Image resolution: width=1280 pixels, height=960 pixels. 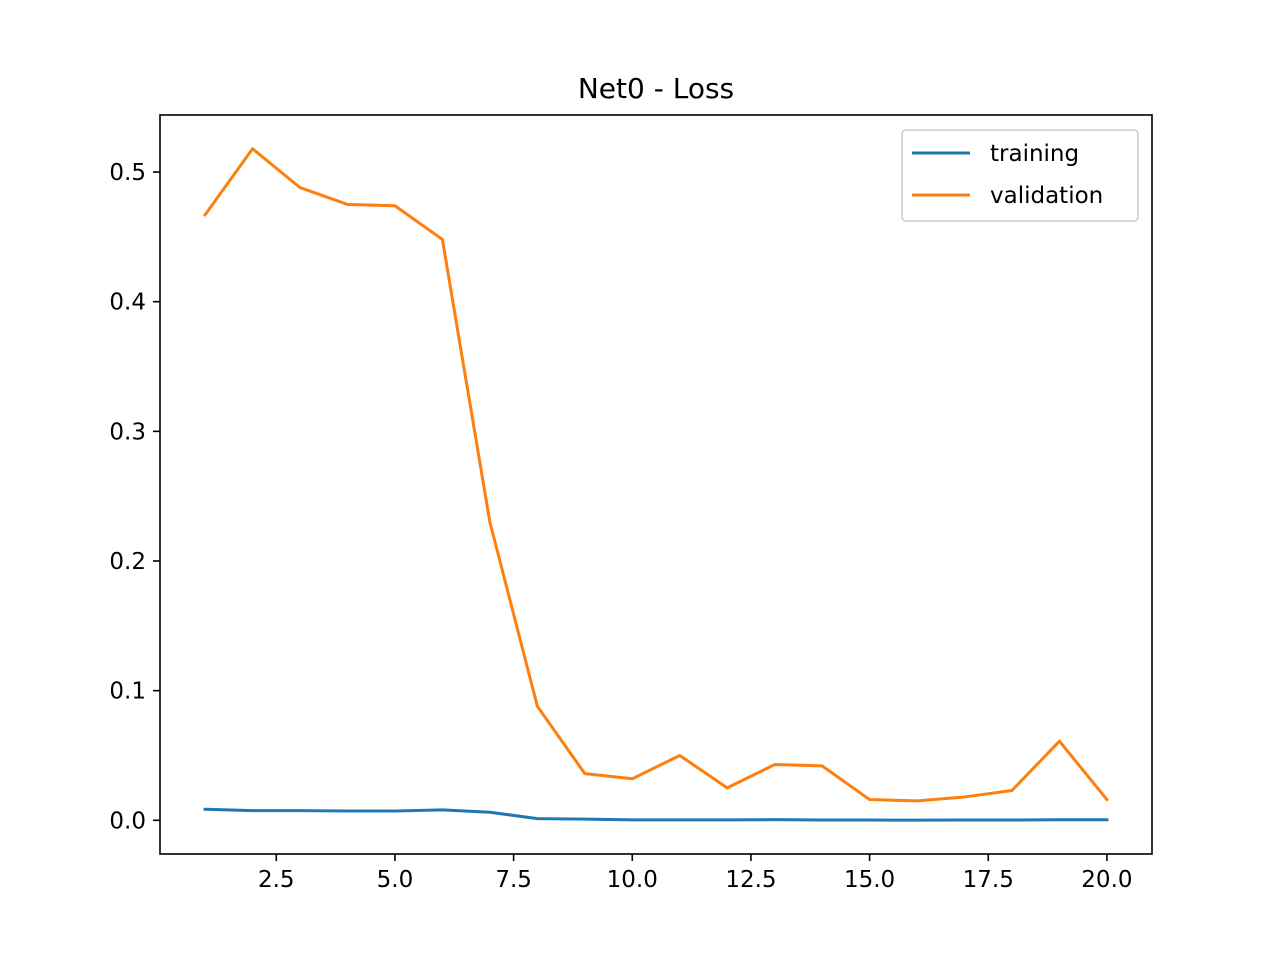 What do you see at coordinates (127, 432) in the screenshot?
I see `y-tick-label: 0.3` at bounding box center [127, 432].